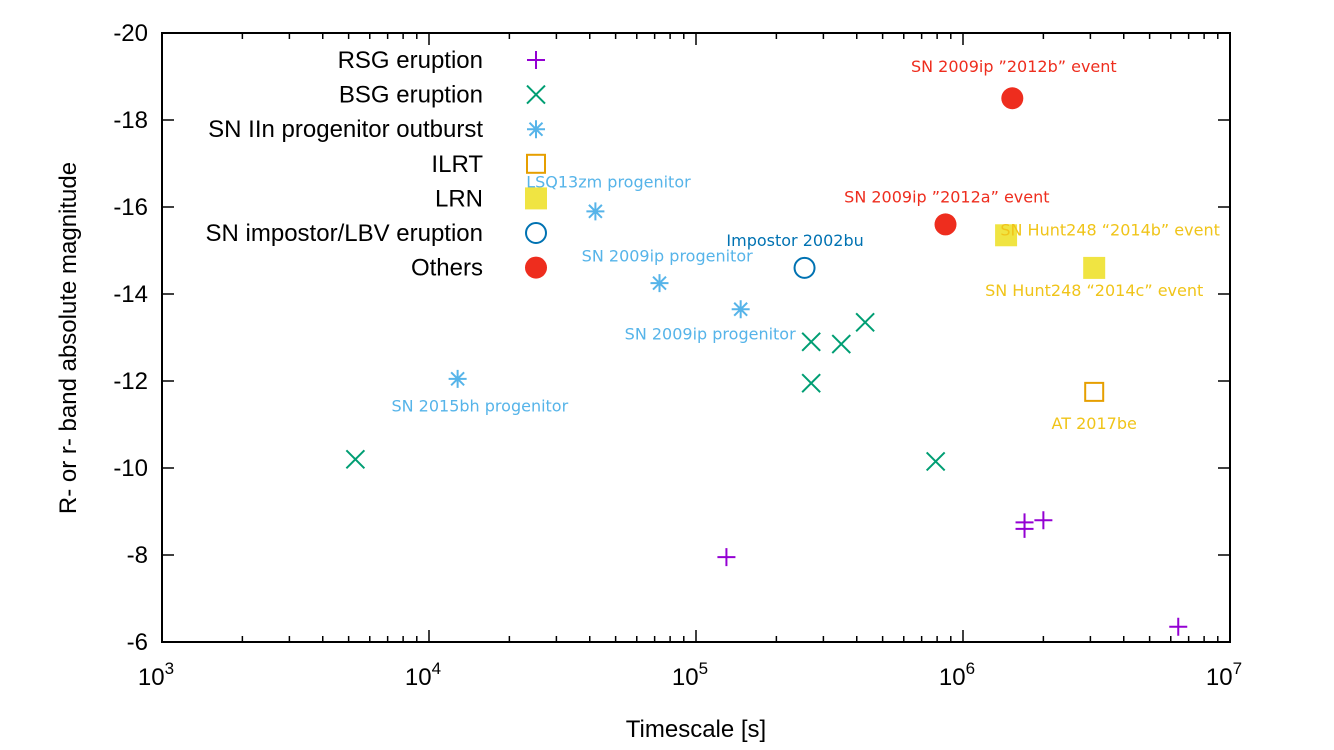  Describe the element at coordinates (130, 33) in the screenshot. I see `y-tick-label: -20` at that location.